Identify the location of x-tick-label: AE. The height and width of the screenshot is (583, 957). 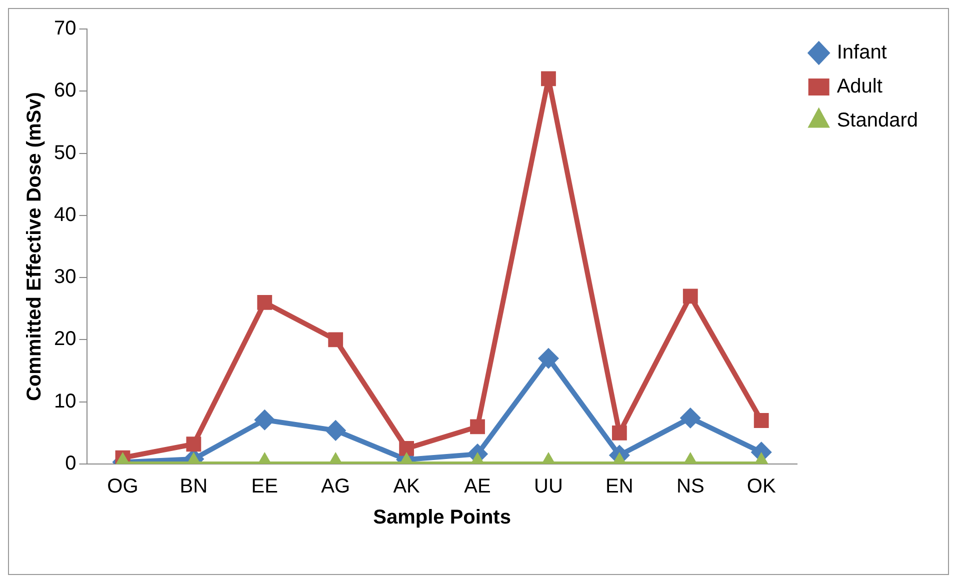
(477, 487).